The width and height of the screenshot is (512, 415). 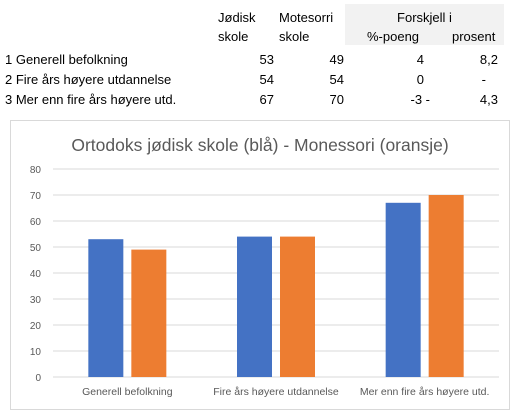 I want to click on row-1-label: 1 Generell befolkning, so click(x=66, y=59).